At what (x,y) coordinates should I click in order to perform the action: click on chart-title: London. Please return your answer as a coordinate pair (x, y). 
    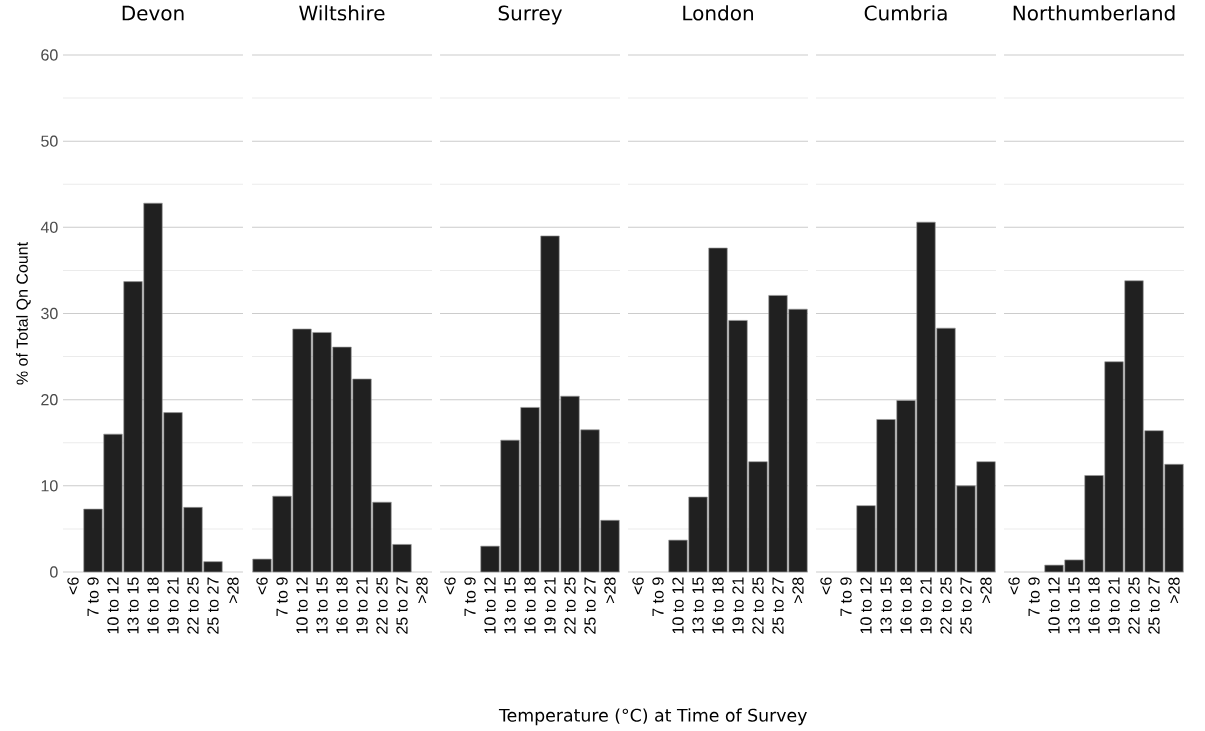
    Looking at the image, I should click on (718, 13).